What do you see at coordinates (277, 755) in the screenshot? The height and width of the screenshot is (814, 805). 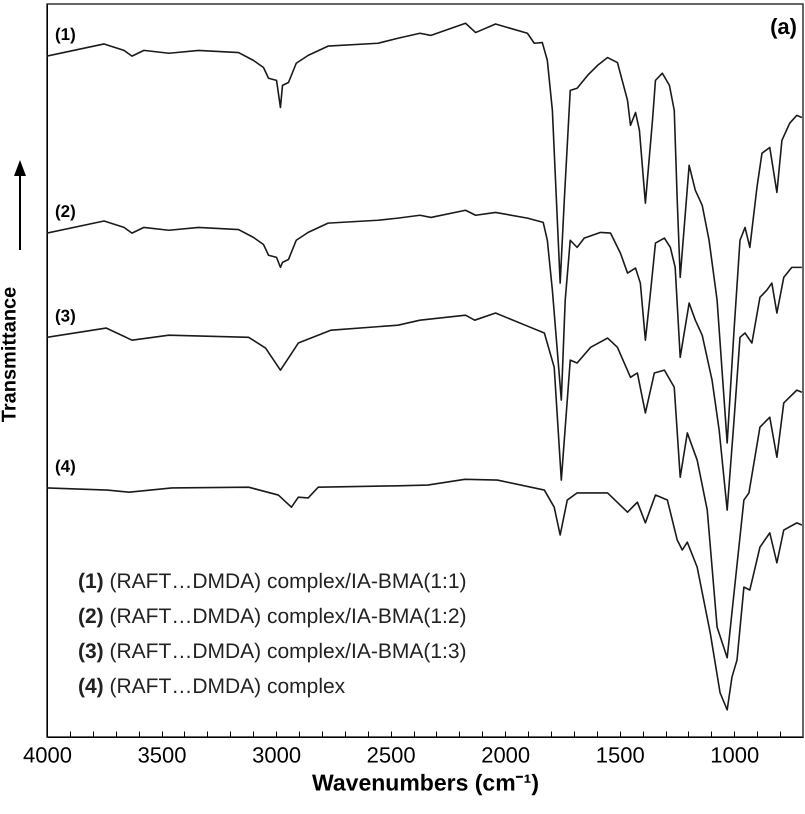 I see `x-tick-label: 3000` at bounding box center [277, 755].